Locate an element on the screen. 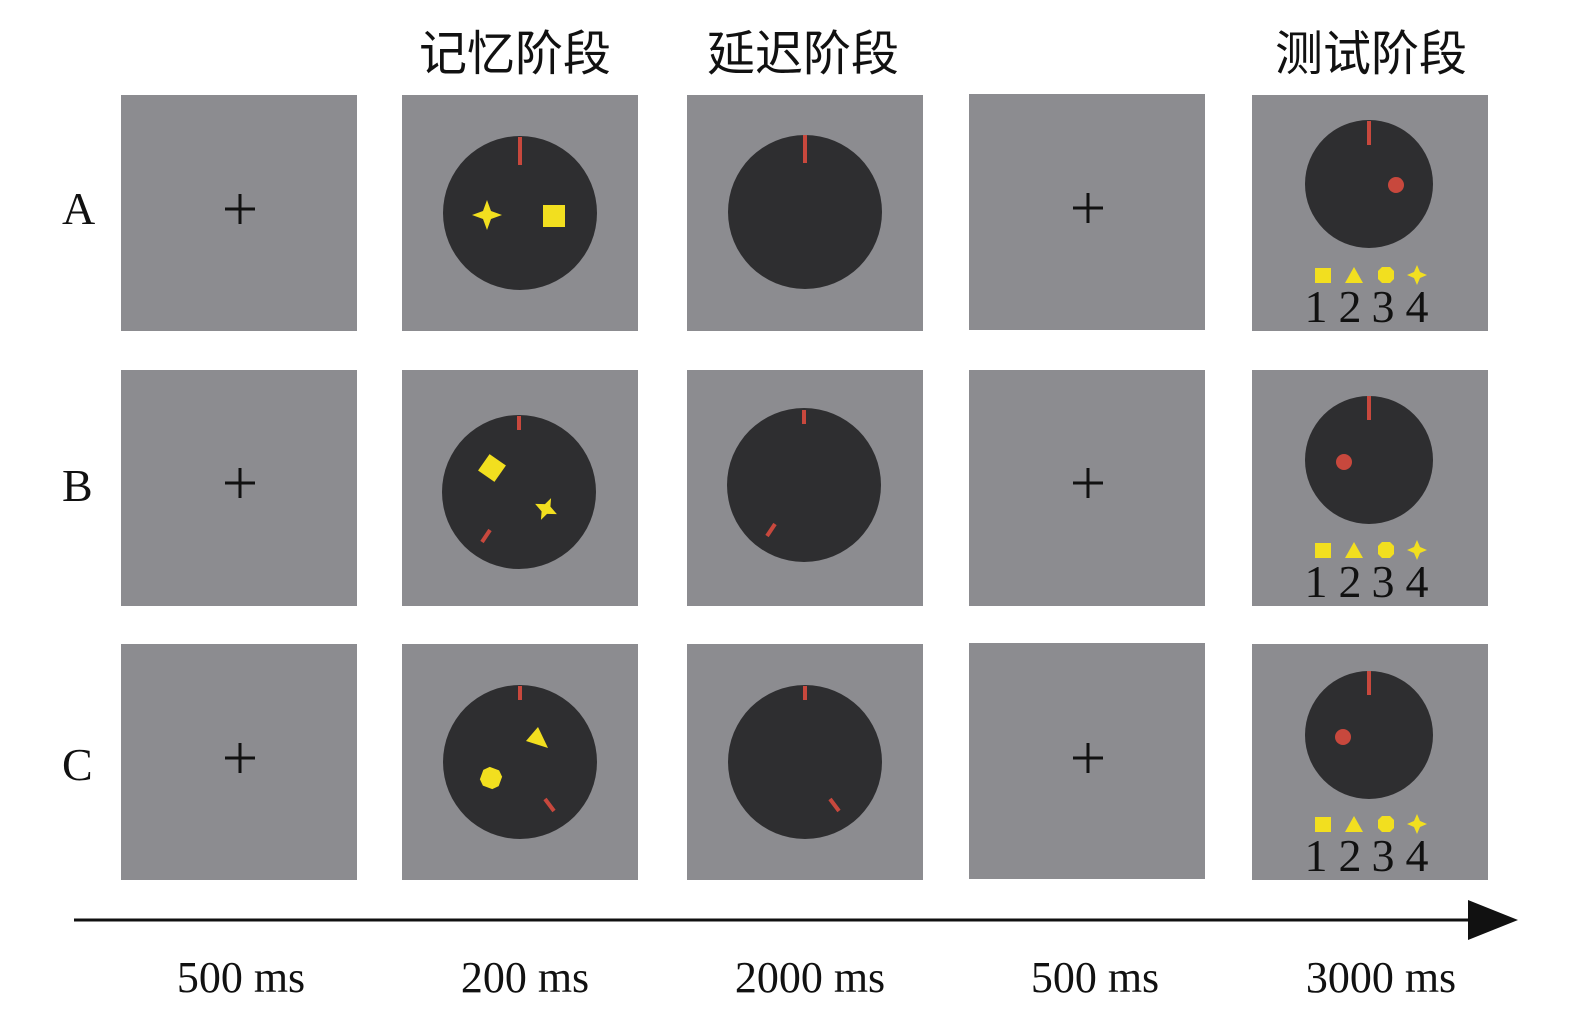 This screenshot has height=1024, width=1575. duration-label-fixation-2: 500 ms is located at coordinates (1095, 977).